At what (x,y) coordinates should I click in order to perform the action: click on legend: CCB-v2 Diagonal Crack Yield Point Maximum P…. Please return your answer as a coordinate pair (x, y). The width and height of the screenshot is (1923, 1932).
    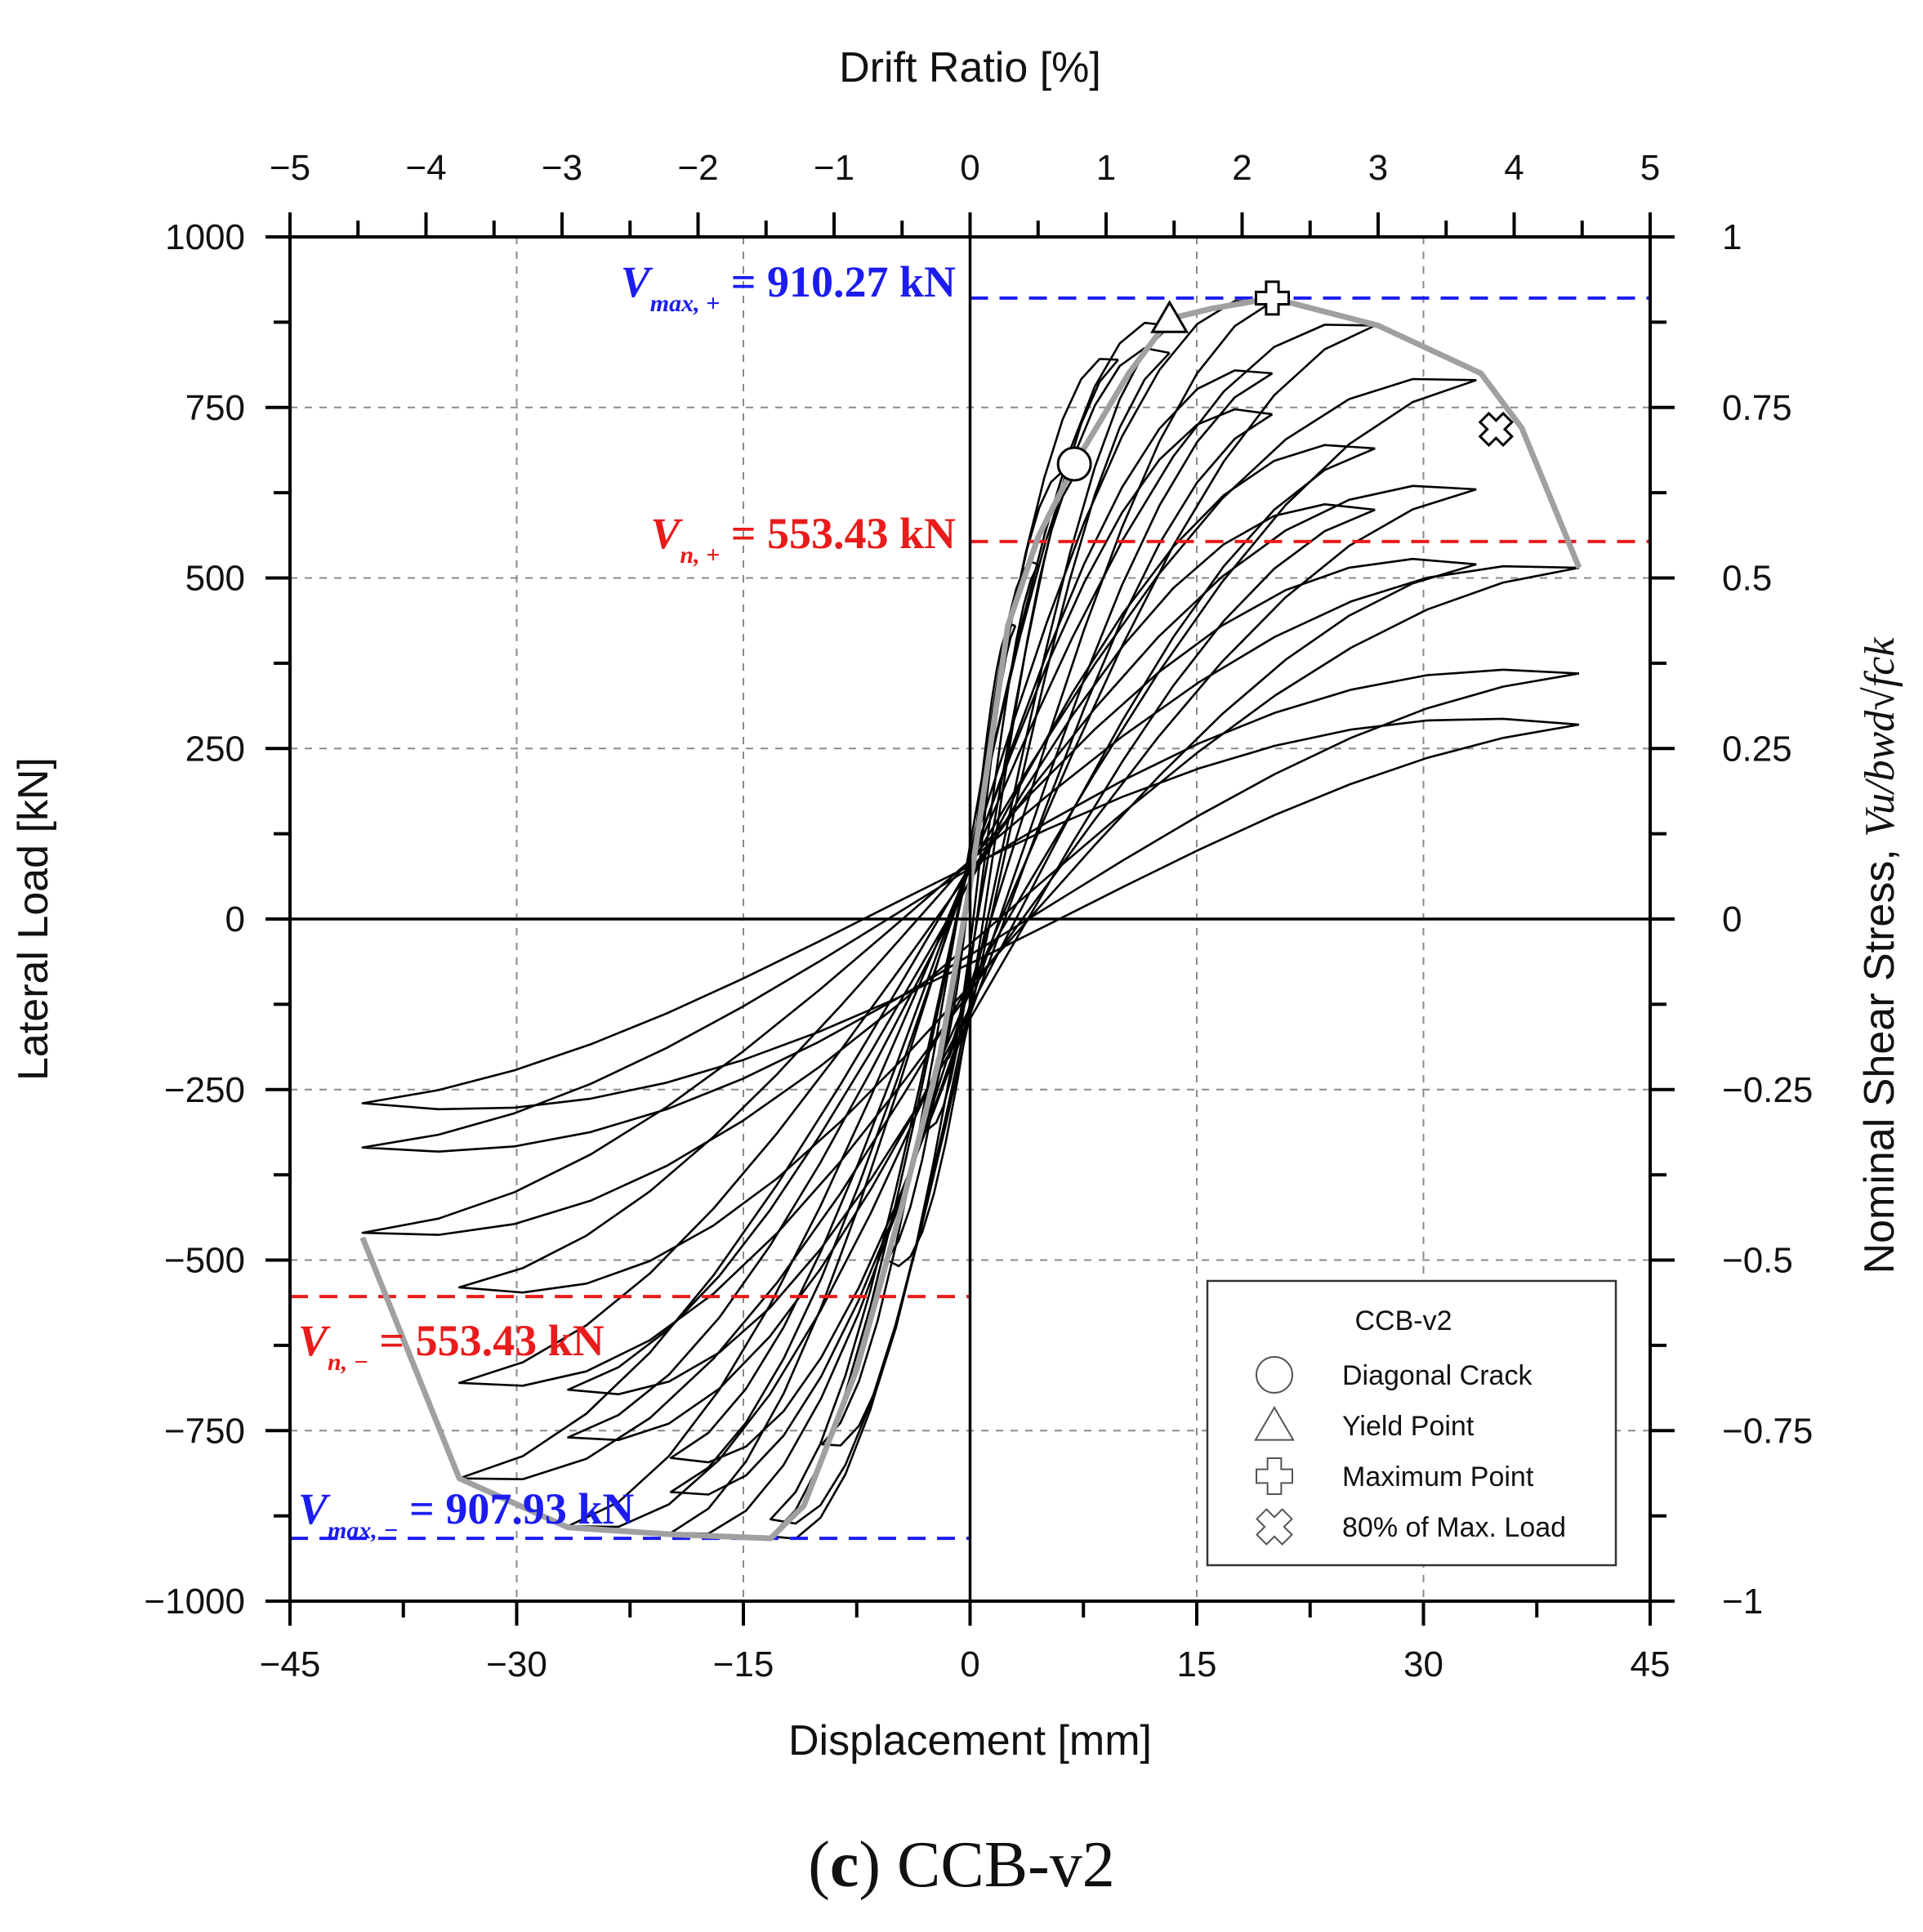
    Looking at the image, I should click on (1411, 1423).